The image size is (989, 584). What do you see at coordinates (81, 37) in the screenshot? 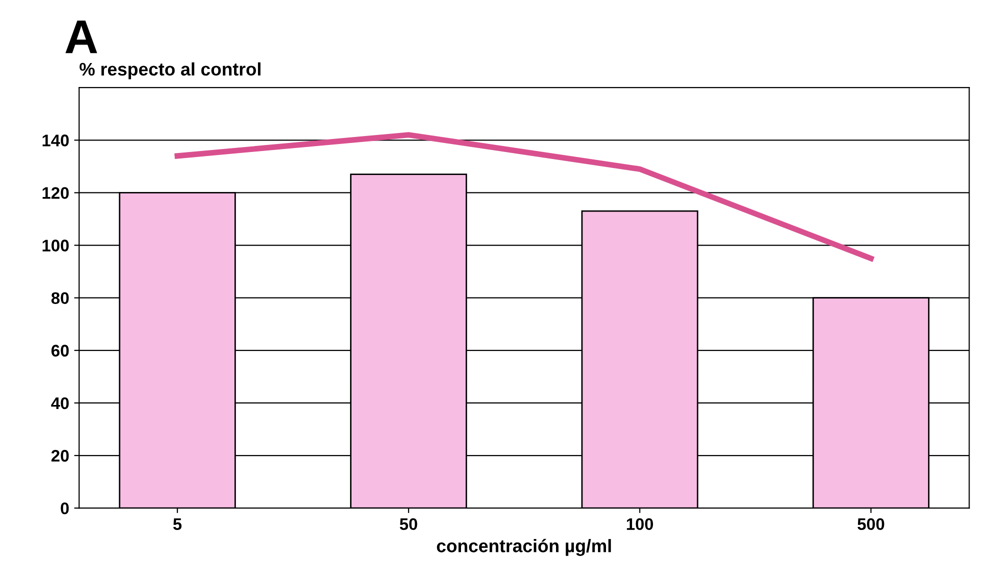
I see `chart-title: A` at bounding box center [81, 37].